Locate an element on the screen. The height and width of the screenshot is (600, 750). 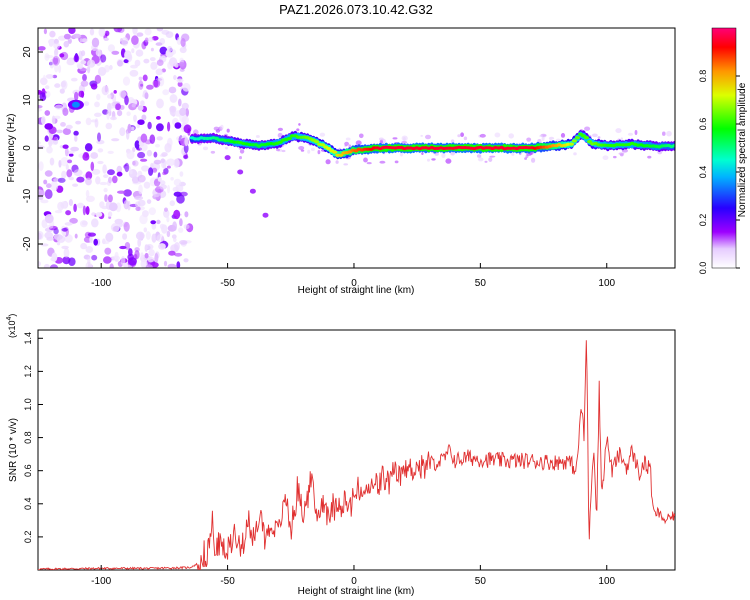
snr-x-tick-label: -100 is located at coordinates (101, 581).